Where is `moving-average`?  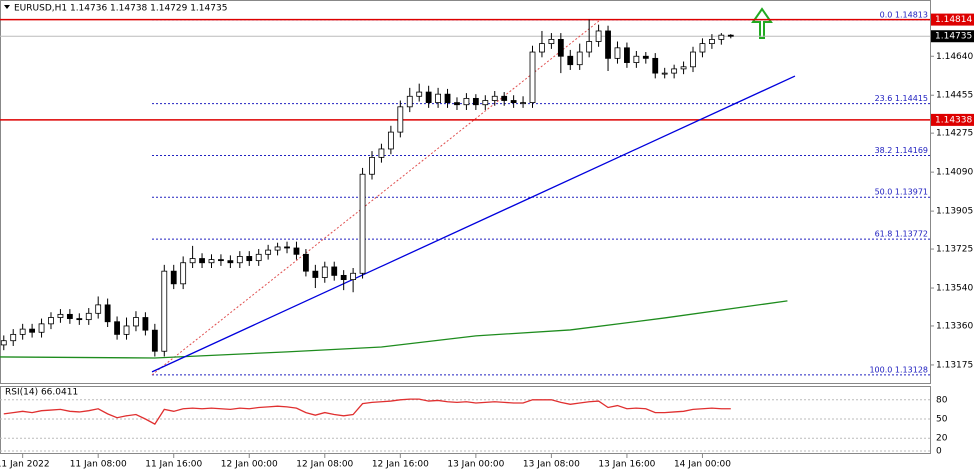 moving-average is located at coordinates (394, 329).